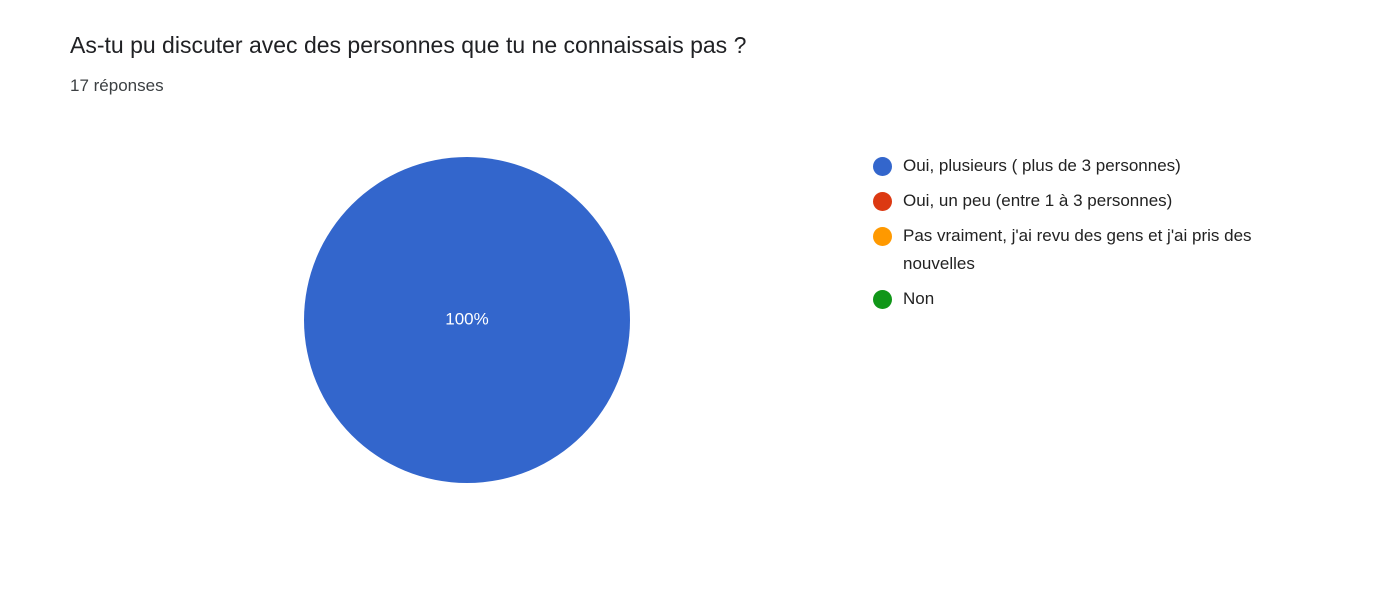  Describe the element at coordinates (1042, 165) in the screenshot. I see `legend-label: Oui, plusieurs ( plus de 3 personnes)` at that location.